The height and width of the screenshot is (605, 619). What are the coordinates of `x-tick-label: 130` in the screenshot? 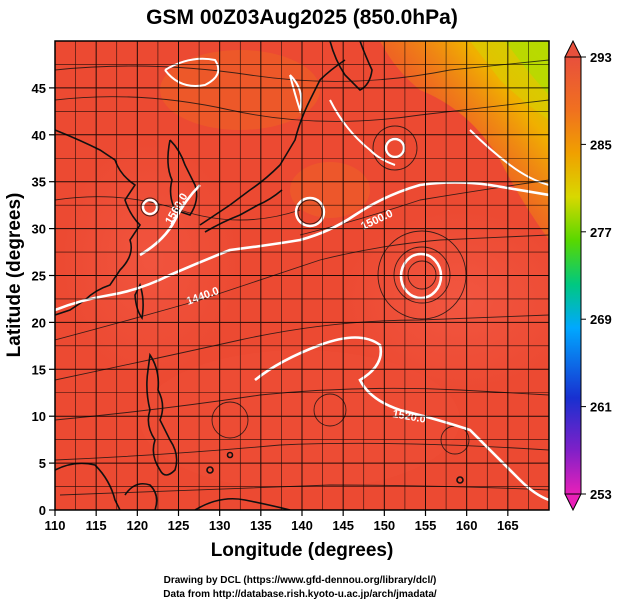 It's located at (220, 525).